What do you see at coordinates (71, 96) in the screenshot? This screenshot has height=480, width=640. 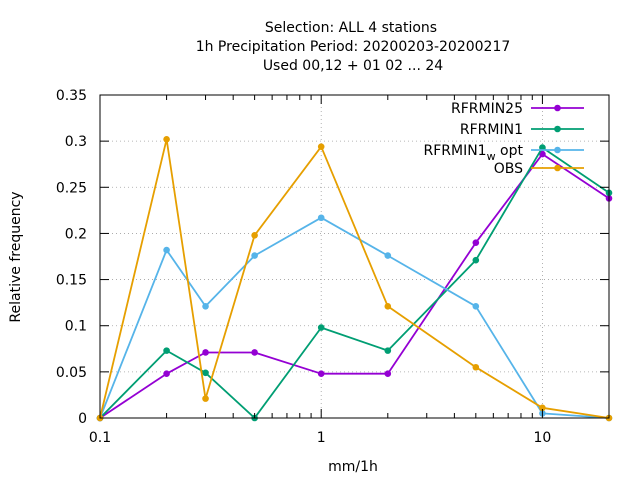 I see `y-tick-label: 0.35` at bounding box center [71, 96].